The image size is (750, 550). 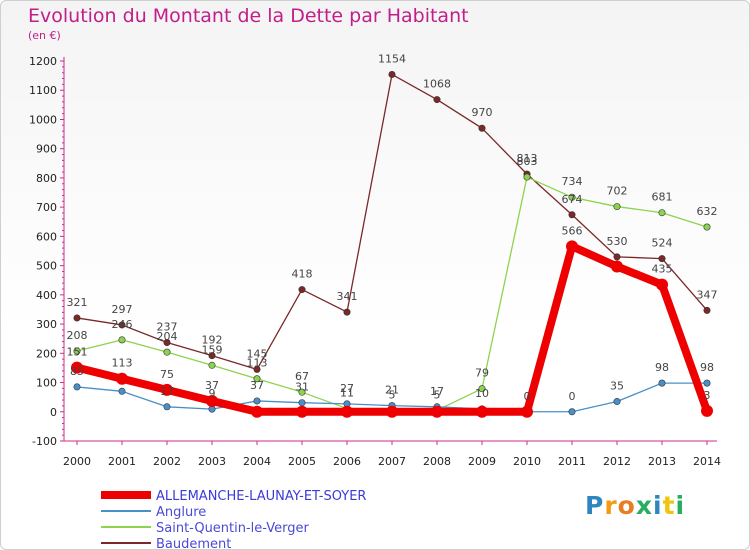 What do you see at coordinates (43, 90) in the screenshot?
I see `y-tick-label: 1100` at bounding box center [43, 90].